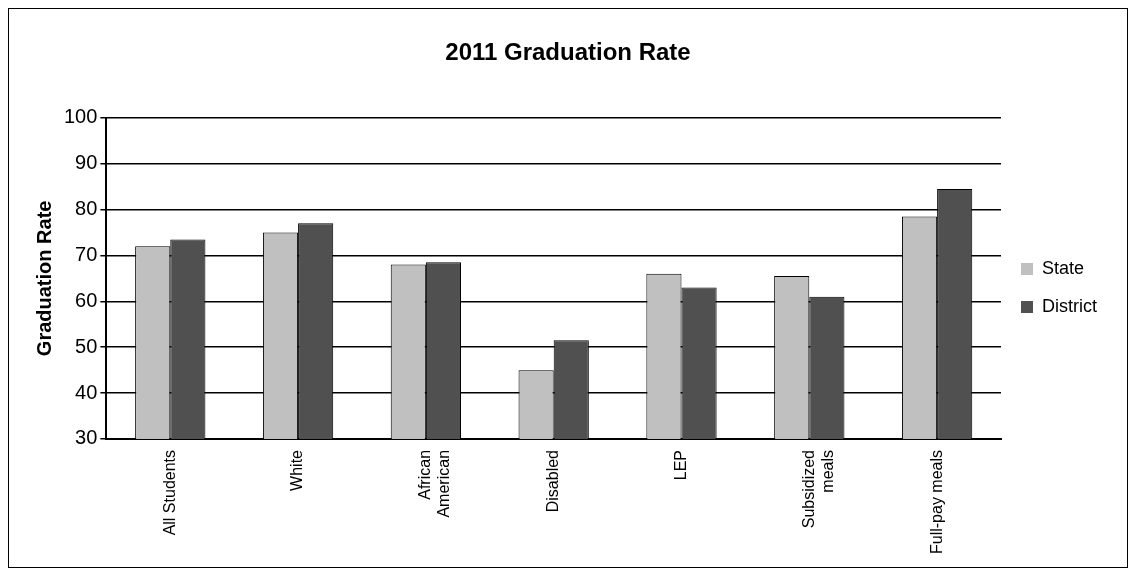 Image resolution: width=1136 pixels, height=574 pixels. I want to click on x-tick-label: Full-pay meals, so click(936, 501).